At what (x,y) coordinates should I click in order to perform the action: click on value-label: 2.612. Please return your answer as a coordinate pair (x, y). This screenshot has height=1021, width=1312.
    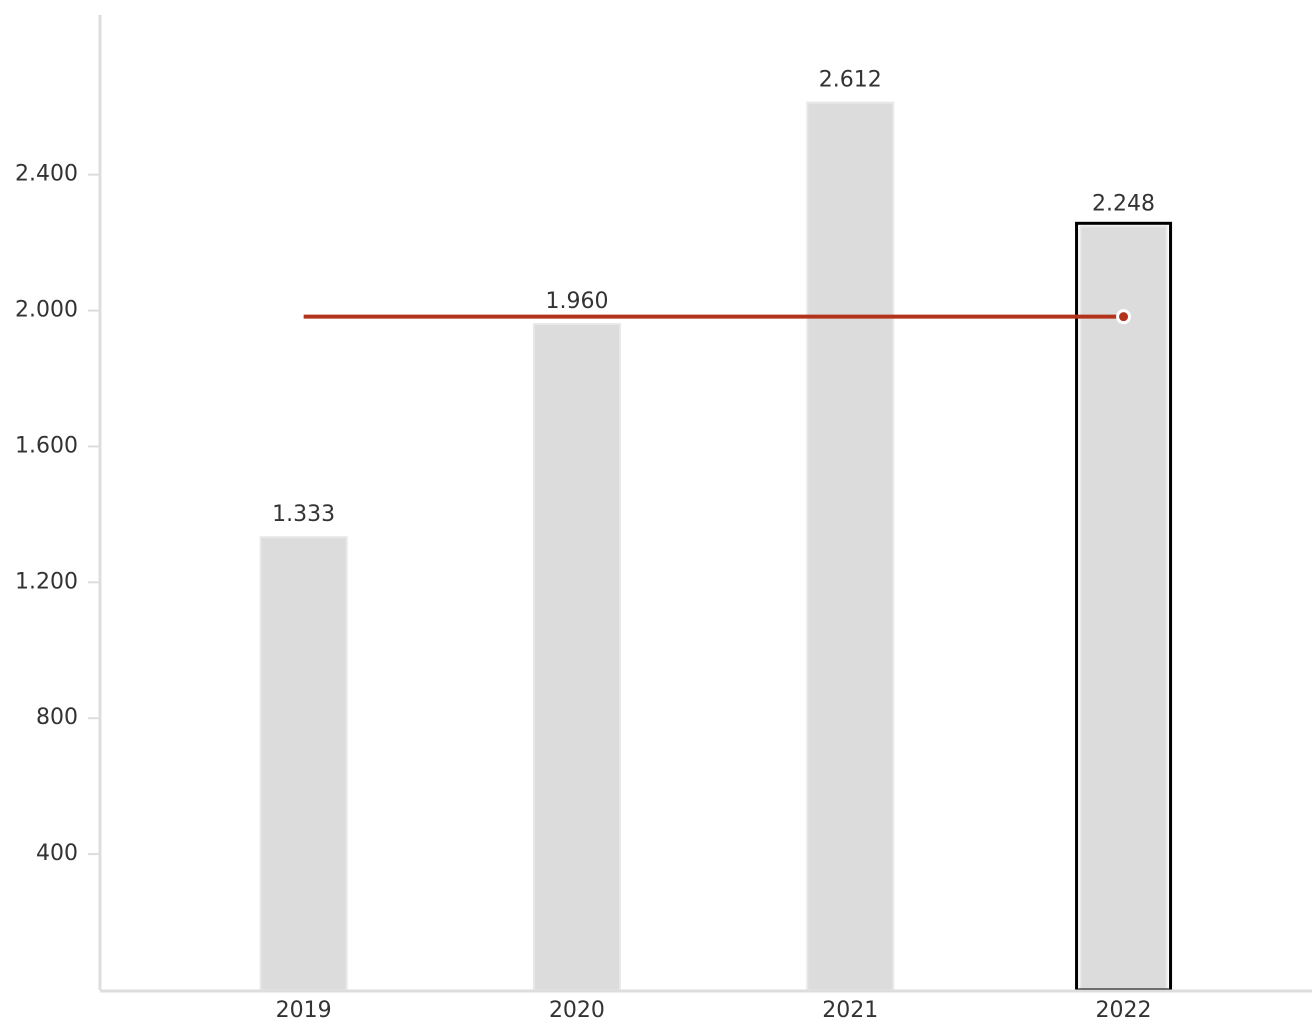
    Looking at the image, I should click on (850, 80).